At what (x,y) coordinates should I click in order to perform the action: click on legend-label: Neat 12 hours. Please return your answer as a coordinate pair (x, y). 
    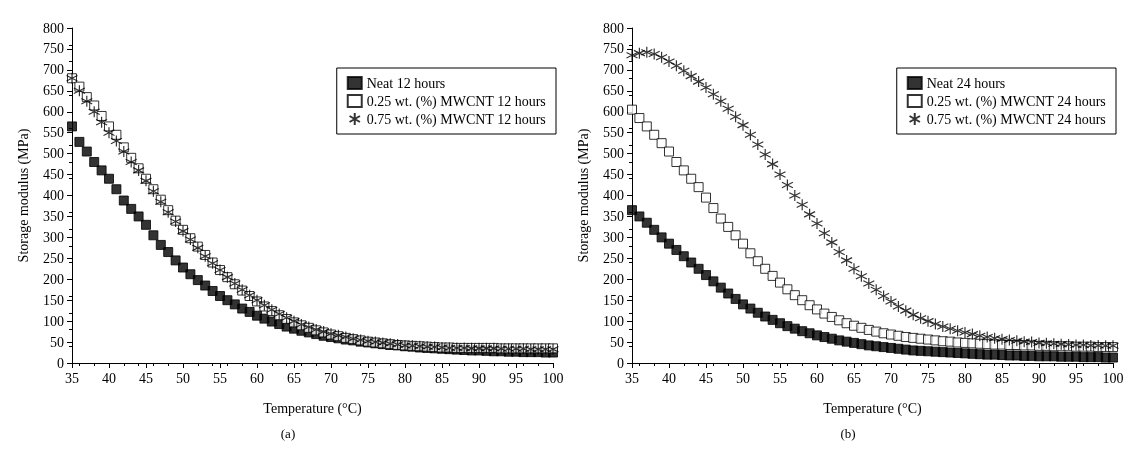
    Looking at the image, I should click on (406, 83).